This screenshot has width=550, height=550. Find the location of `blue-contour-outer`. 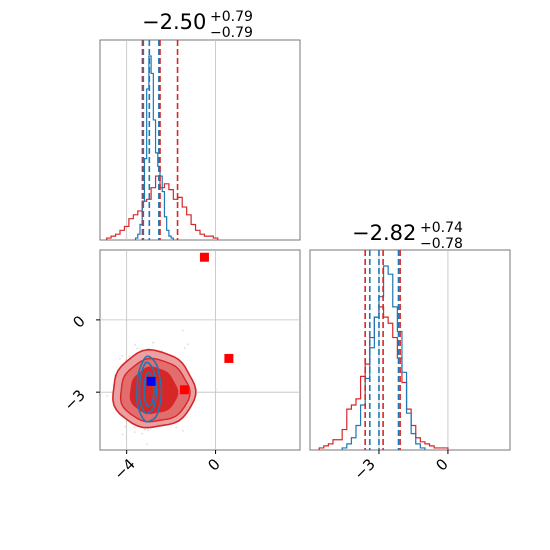

blue-contour-outer is located at coordinates (149, 389).